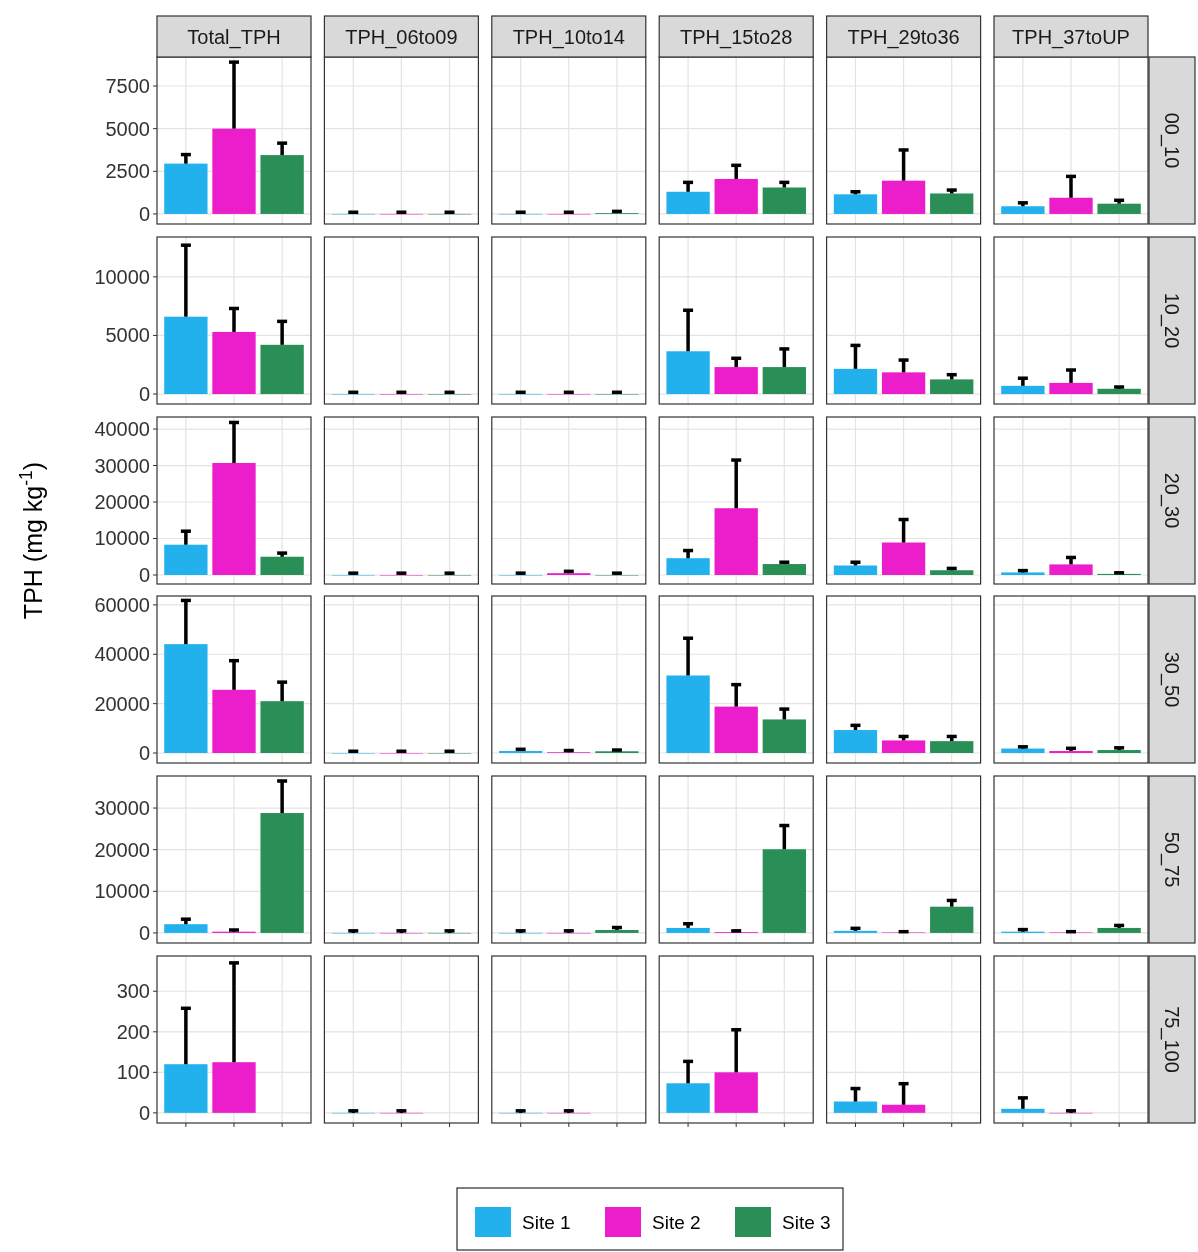  What do you see at coordinates (676, 1222) in the screenshot?
I see `legend-label: Site 2` at bounding box center [676, 1222].